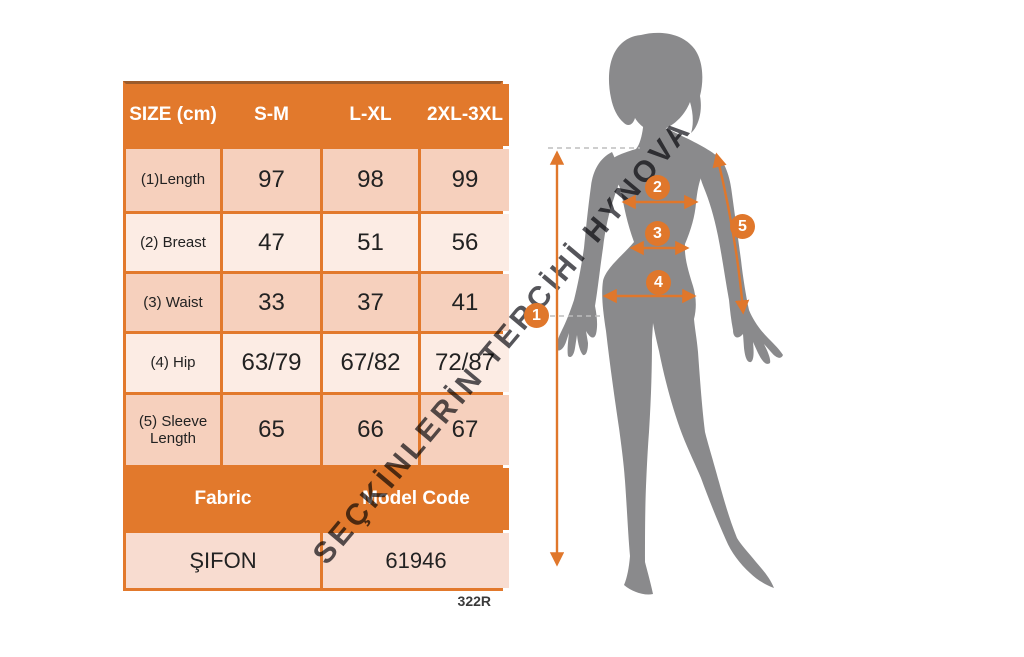 The image size is (1024, 657). I want to click on waist-lxl: 37, so click(370, 302).